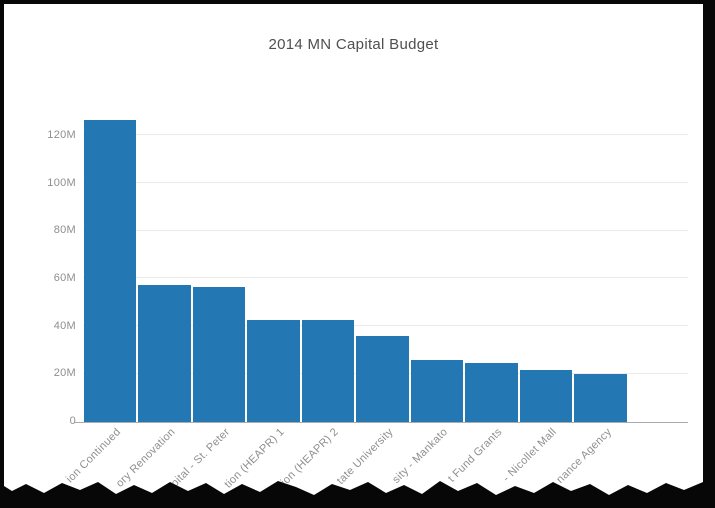  What do you see at coordinates (72, 421) in the screenshot?
I see `y-tick-label: 0` at bounding box center [72, 421].